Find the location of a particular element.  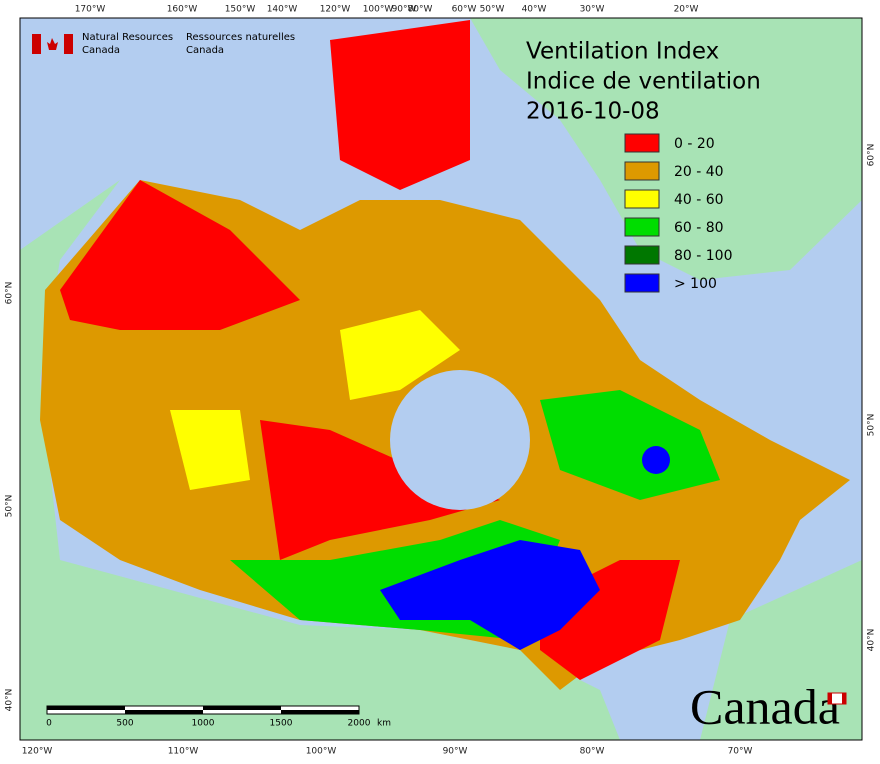

zone-green is located at coordinates (630, 445).